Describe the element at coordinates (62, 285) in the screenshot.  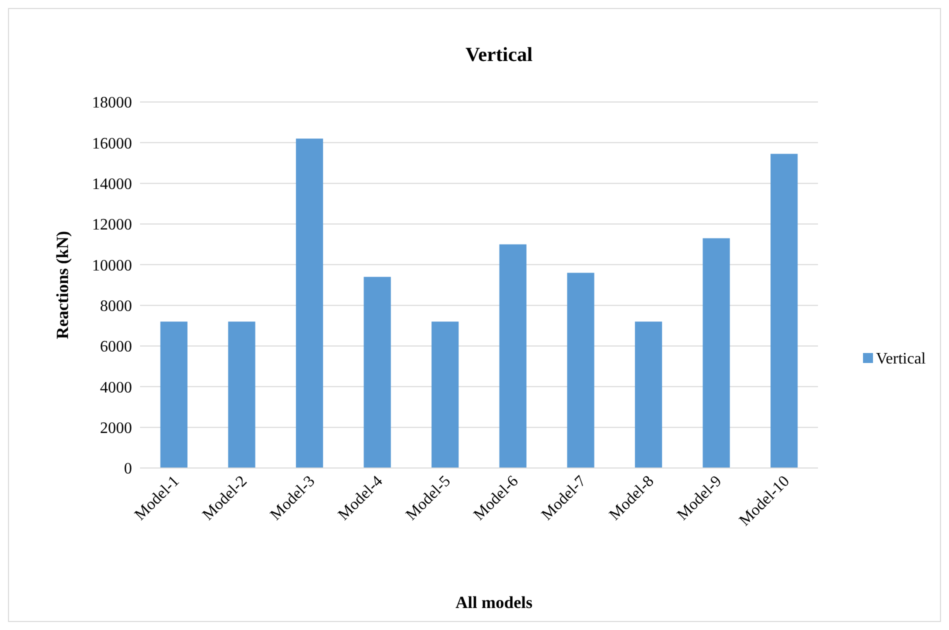
I see `y-axis-title: Reactions (kN)` at that location.